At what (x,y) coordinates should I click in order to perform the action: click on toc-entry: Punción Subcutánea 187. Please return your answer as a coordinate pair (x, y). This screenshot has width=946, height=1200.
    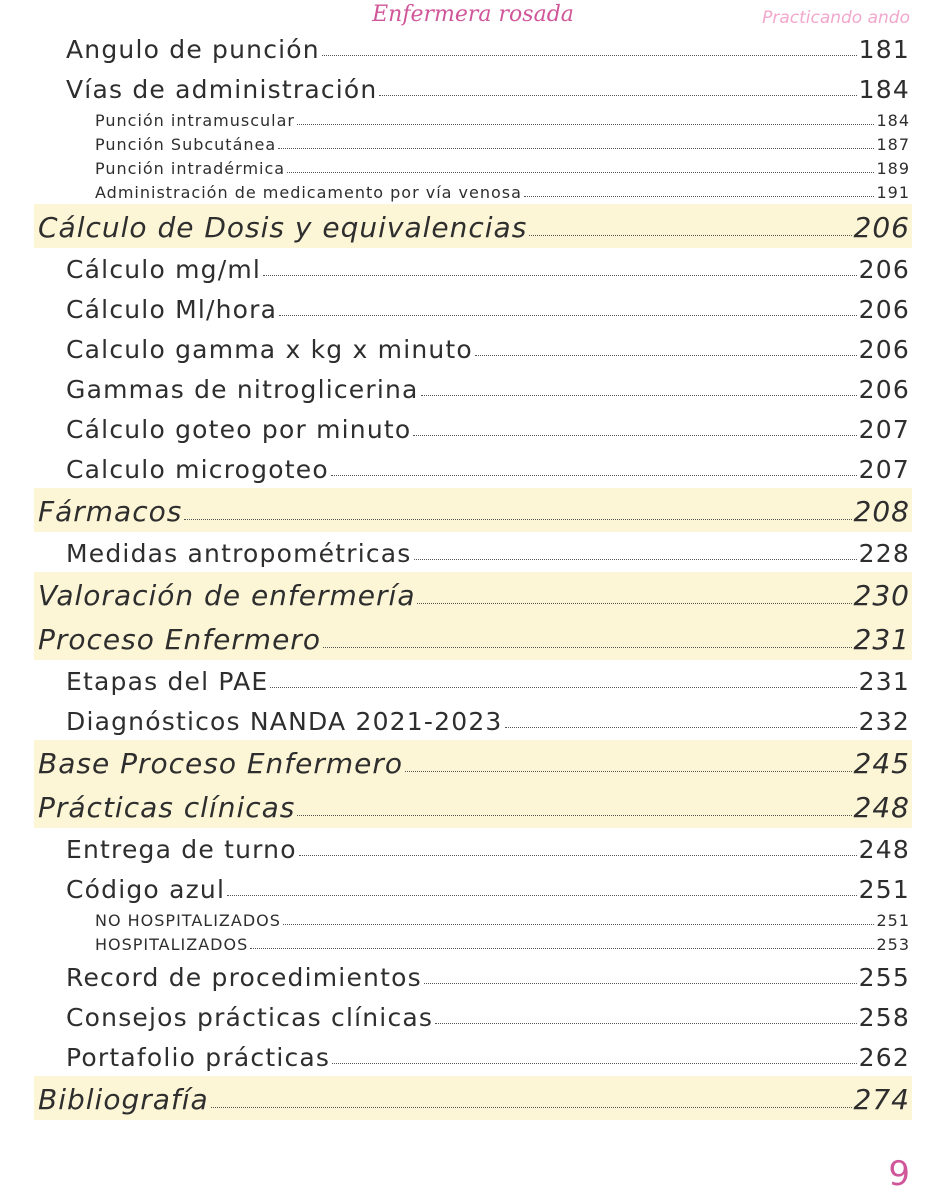
    Looking at the image, I should click on (473, 144).